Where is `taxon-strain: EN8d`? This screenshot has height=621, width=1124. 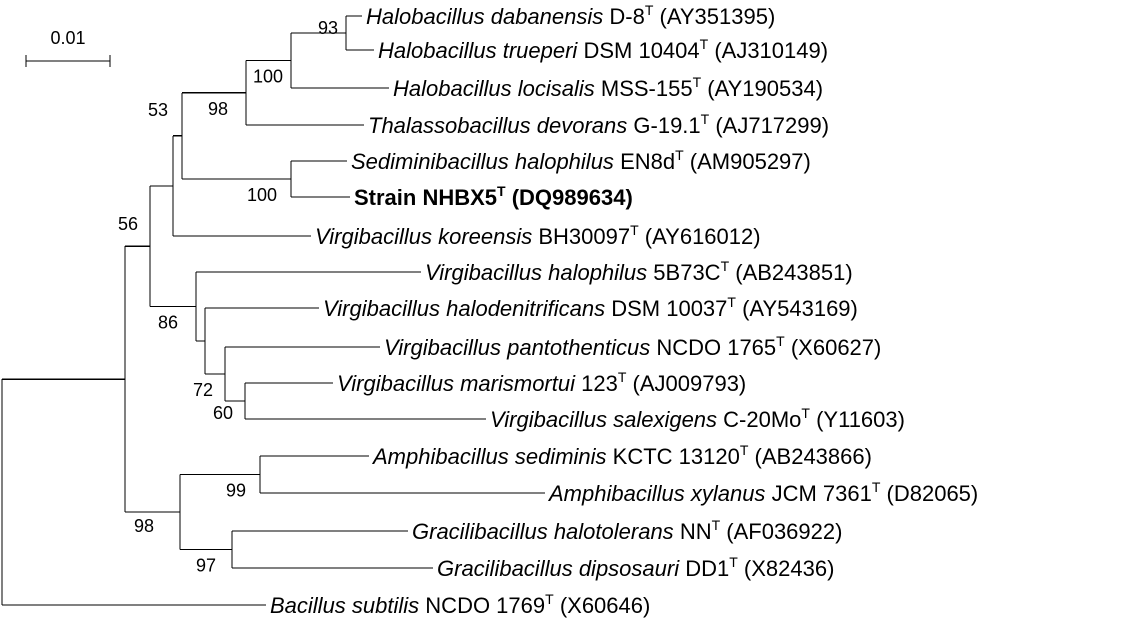 taxon-strain: EN8d is located at coordinates (647, 161).